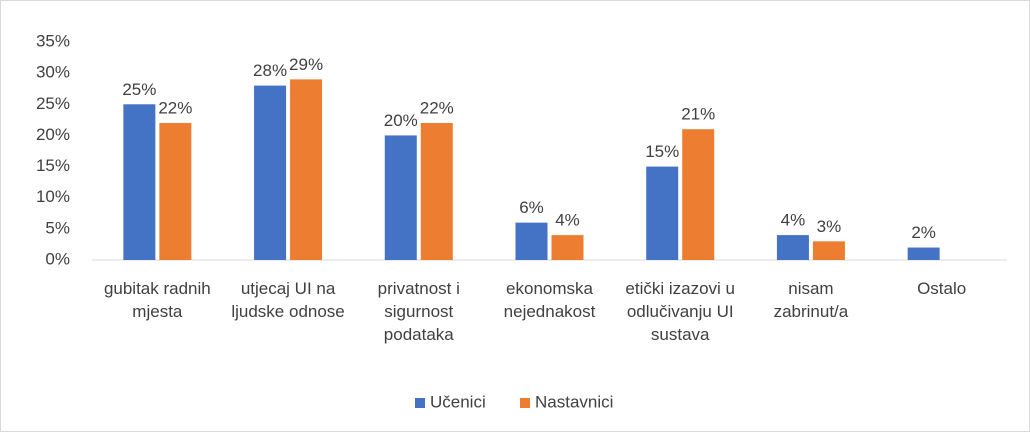  I want to click on value-label: 29%, so click(306, 64).